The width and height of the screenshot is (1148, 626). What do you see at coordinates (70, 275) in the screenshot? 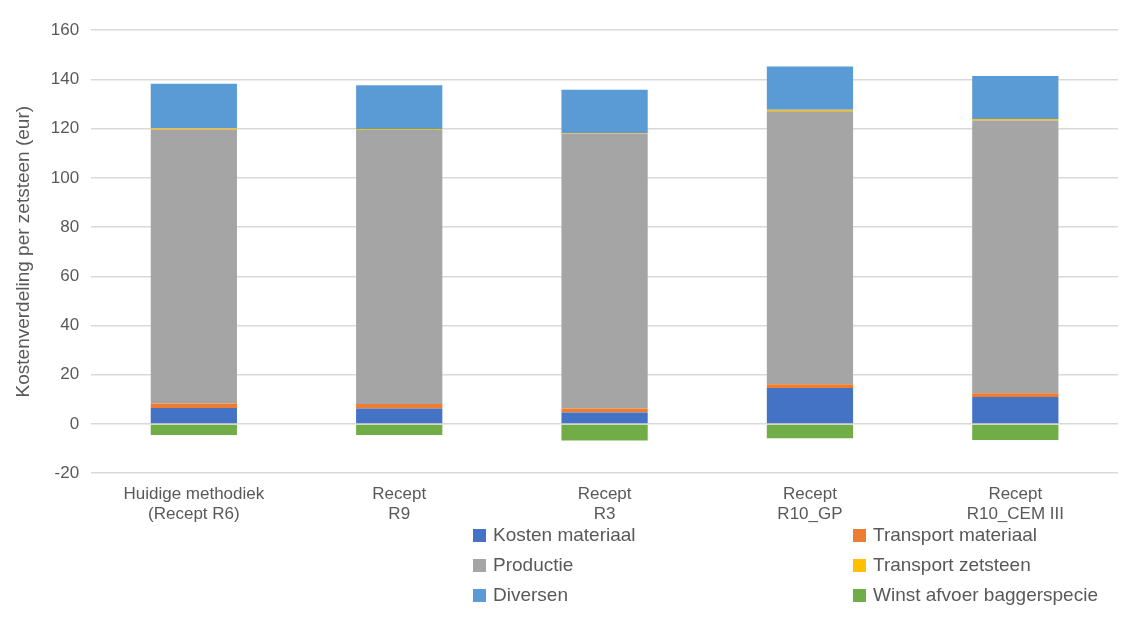
I see `y-tick-label: 60` at bounding box center [70, 275].